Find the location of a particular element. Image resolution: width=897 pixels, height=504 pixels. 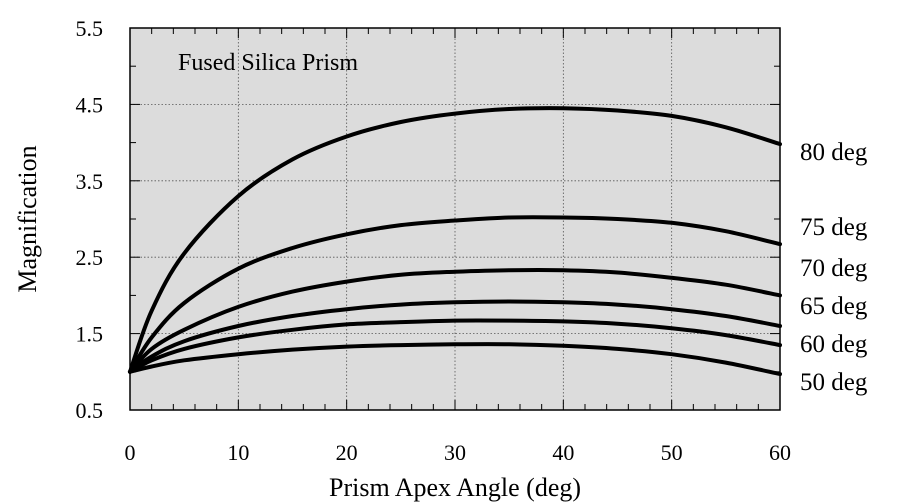

x-tick-label: 0 is located at coordinates (130, 452).